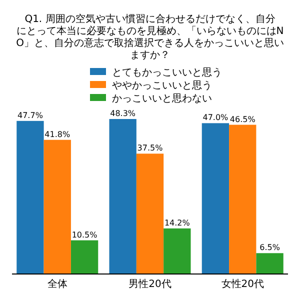 This screenshot has width=300, height=300. What do you see at coordinates (270, 247) in the screenshot?
I see `data-label: 6.5%` at bounding box center [270, 247].